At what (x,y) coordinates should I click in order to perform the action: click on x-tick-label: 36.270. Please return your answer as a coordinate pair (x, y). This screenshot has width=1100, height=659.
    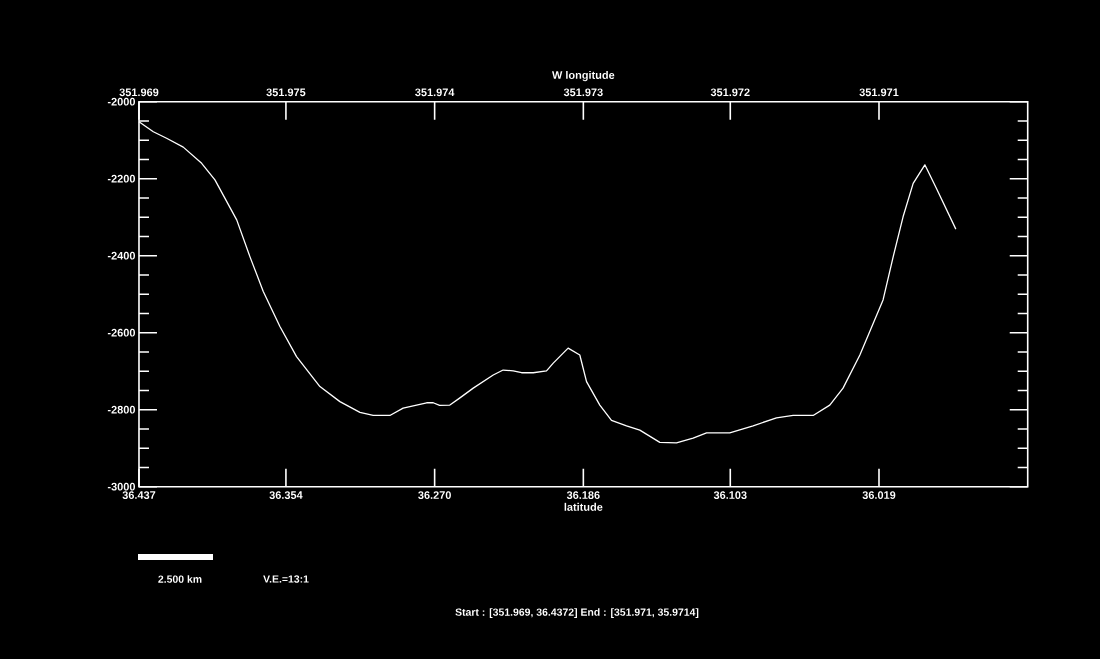
    Looking at the image, I should click on (434, 495).